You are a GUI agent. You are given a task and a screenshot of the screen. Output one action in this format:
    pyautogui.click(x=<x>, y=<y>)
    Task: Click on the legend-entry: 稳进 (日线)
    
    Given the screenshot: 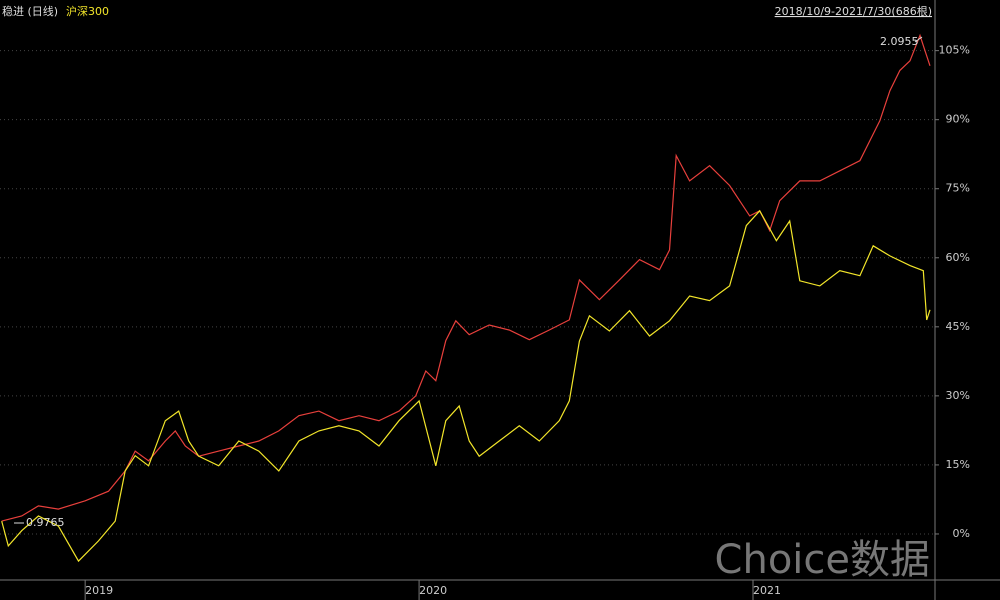 What is the action you would take?
    pyautogui.click(x=30, y=11)
    